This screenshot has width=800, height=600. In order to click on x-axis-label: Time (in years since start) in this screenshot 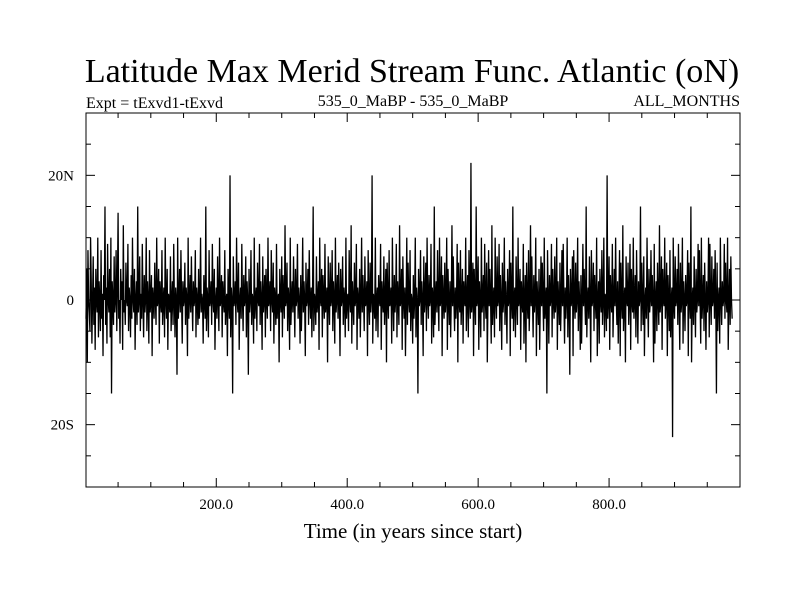, I will do `click(413, 531)`.